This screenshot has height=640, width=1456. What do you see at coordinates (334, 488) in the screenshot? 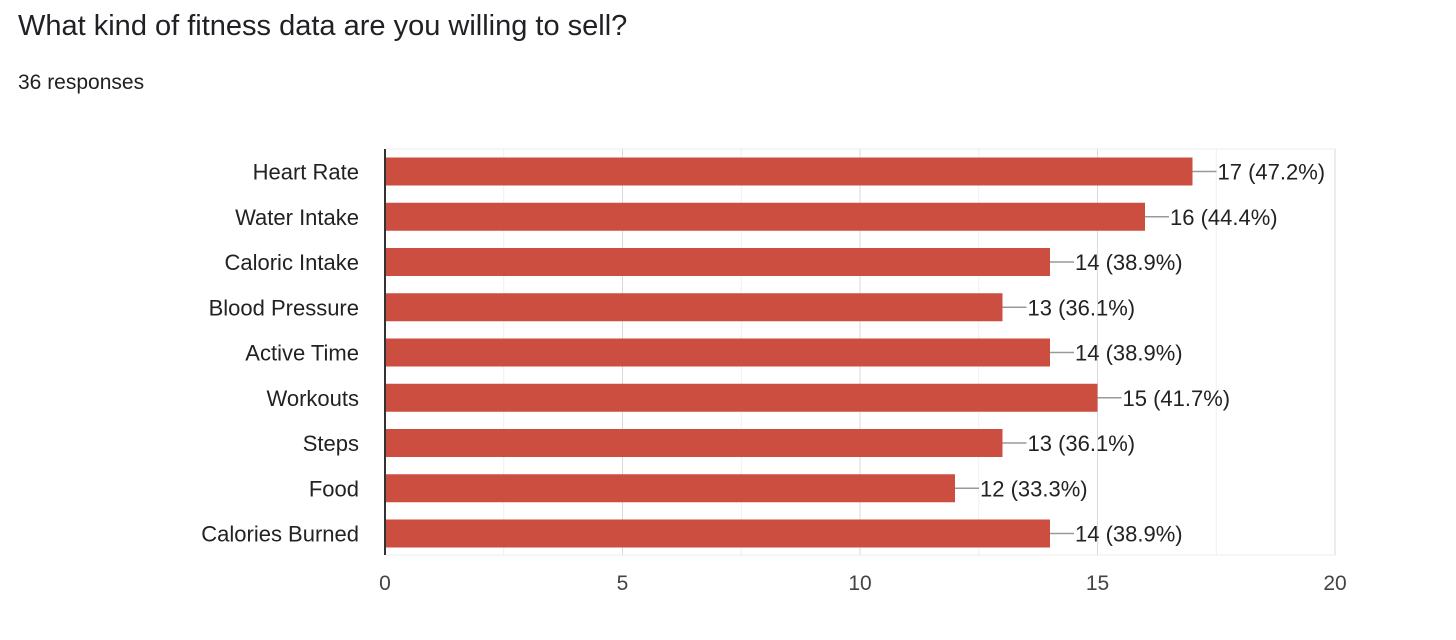
I see `category-label: Food` at bounding box center [334, 488].